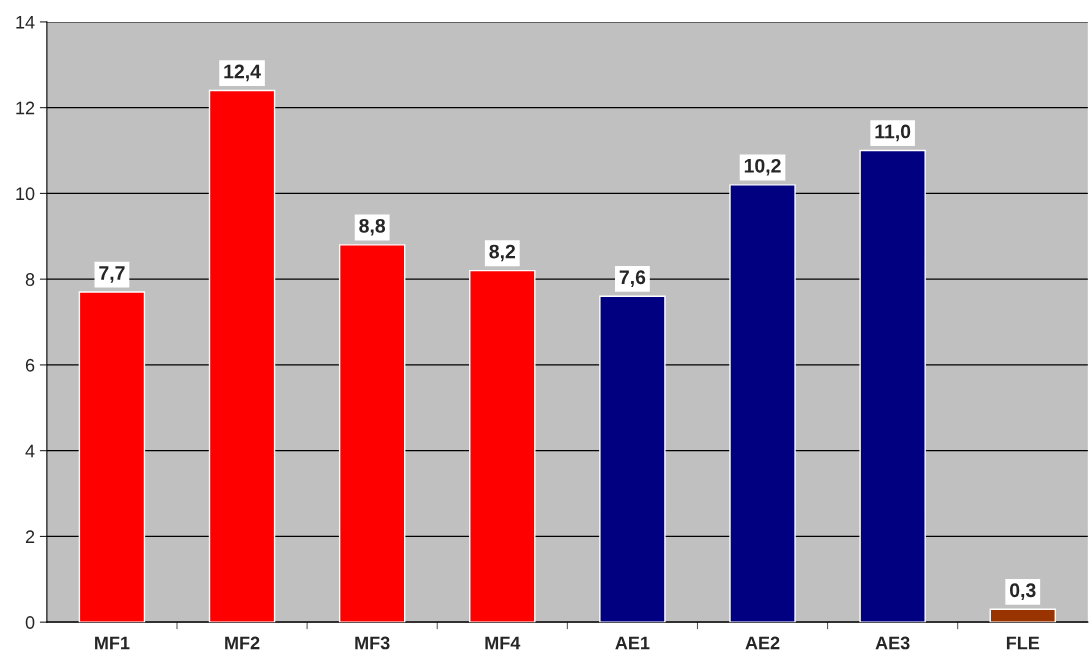 This screenshot has width=1090, height=664. I want to click on data-label: 11,0, so click(893, 133).